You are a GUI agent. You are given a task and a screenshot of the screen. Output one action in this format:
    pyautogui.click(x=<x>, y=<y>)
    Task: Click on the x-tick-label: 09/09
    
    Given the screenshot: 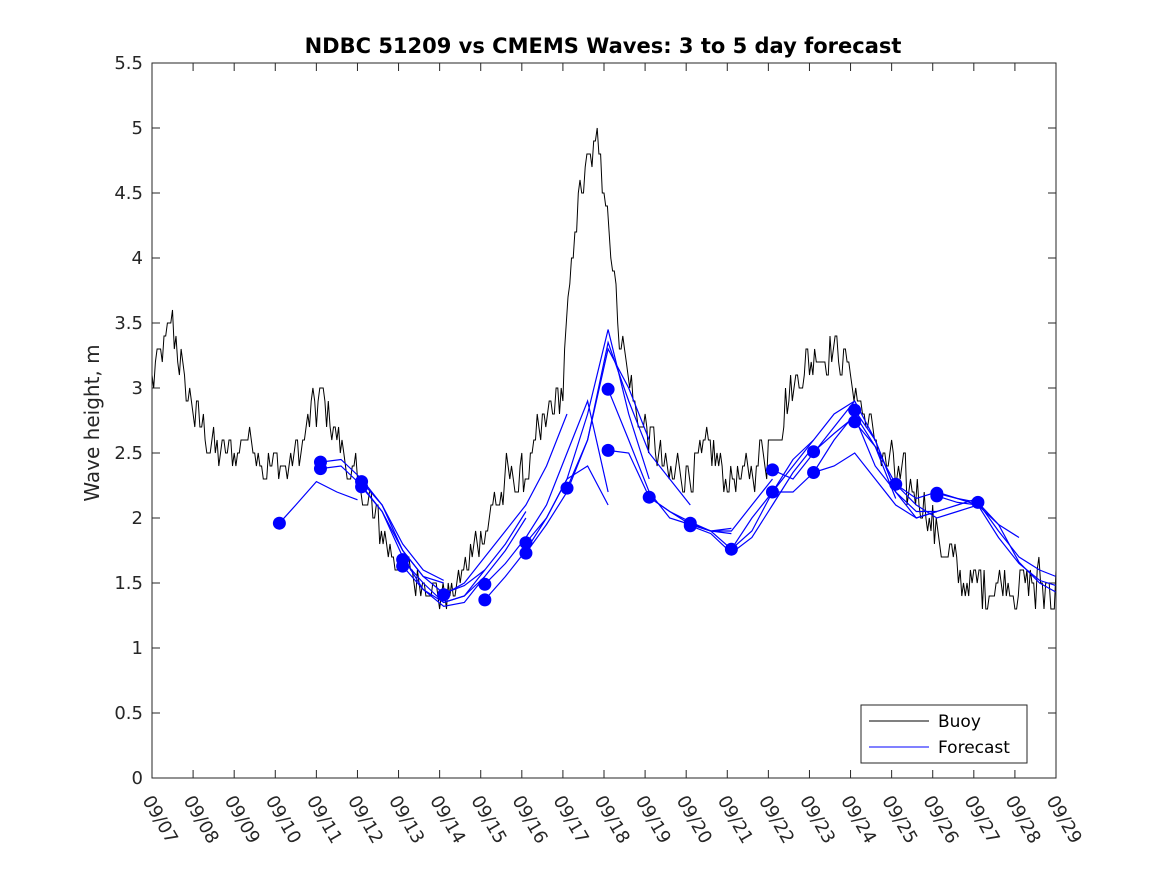 What is the action you would take?
    pyautogui.click(x=242, y=819)
    